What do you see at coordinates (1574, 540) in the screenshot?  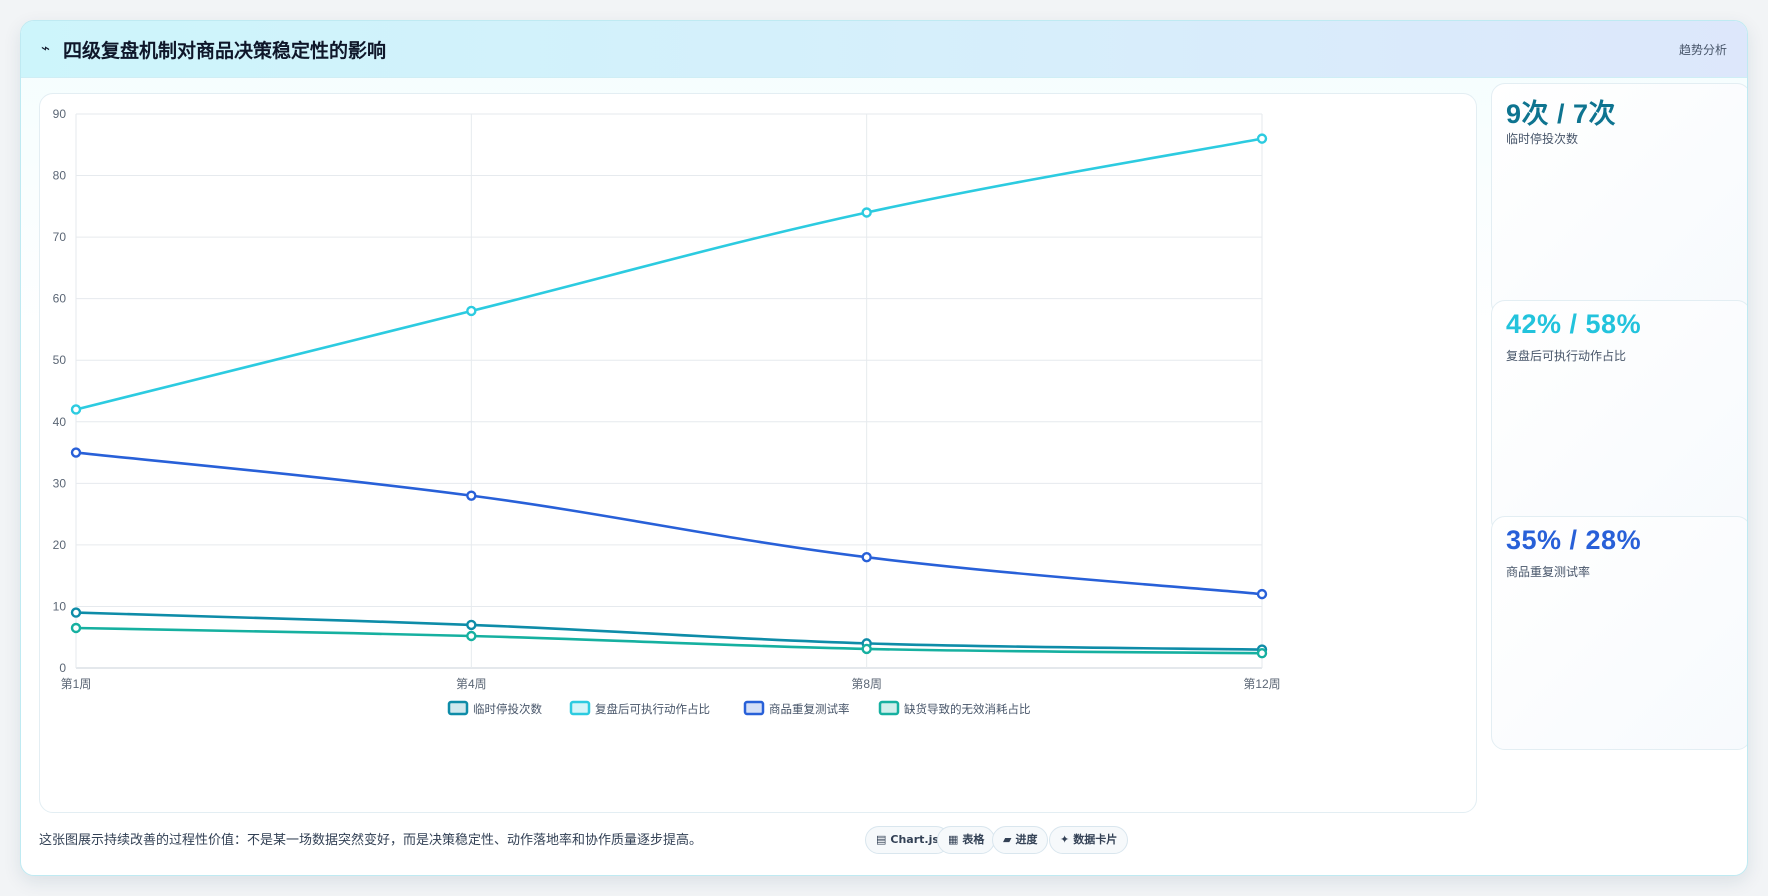 I see `stat-value: 35% / 28%` at bounding box center [1574, 540].